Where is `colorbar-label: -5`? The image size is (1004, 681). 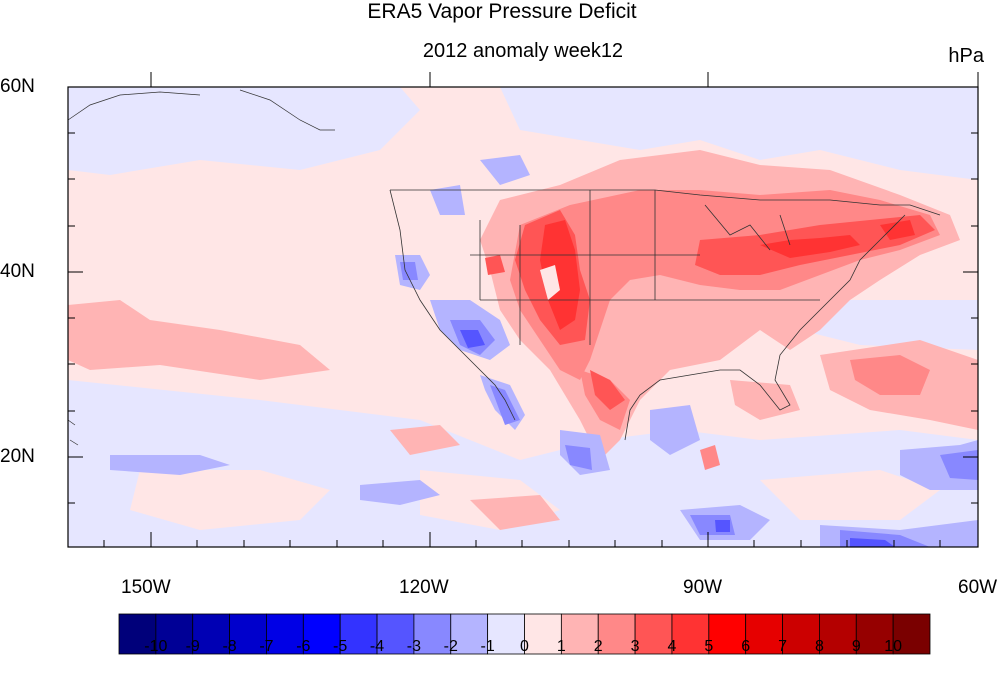
colorbar-label: -5 is located at coordinates (340, 646).